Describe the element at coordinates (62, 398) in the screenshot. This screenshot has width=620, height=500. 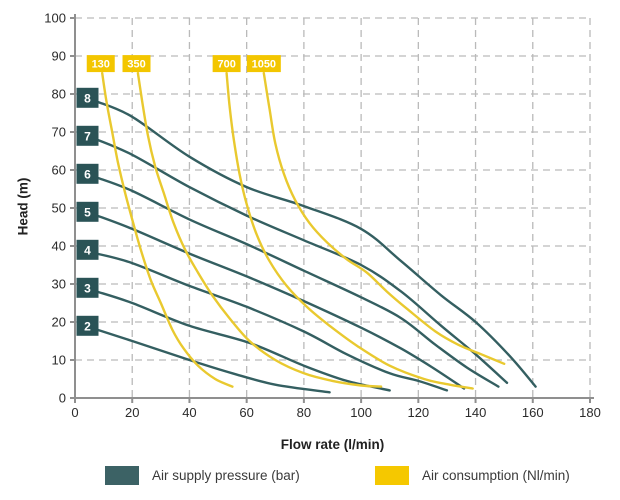
I see `y-tick-label: 0` at that location.